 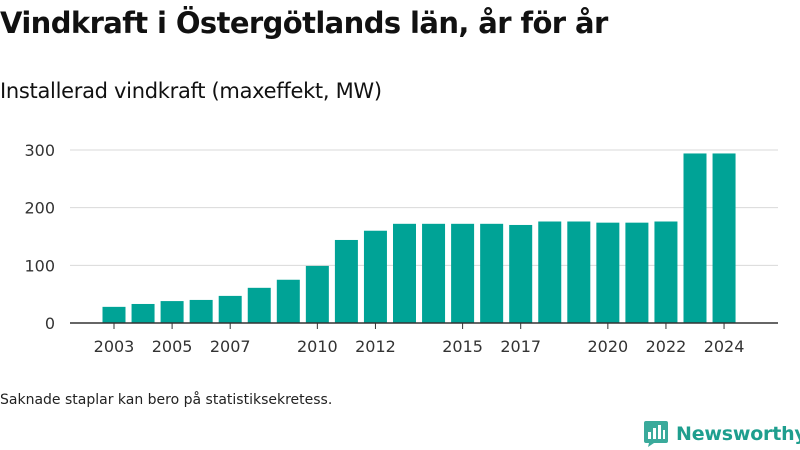 What do you see at coordinates (39, 265) in the screenshot?
I see `y-tick-label: 100` at bounding box center [39, 265].